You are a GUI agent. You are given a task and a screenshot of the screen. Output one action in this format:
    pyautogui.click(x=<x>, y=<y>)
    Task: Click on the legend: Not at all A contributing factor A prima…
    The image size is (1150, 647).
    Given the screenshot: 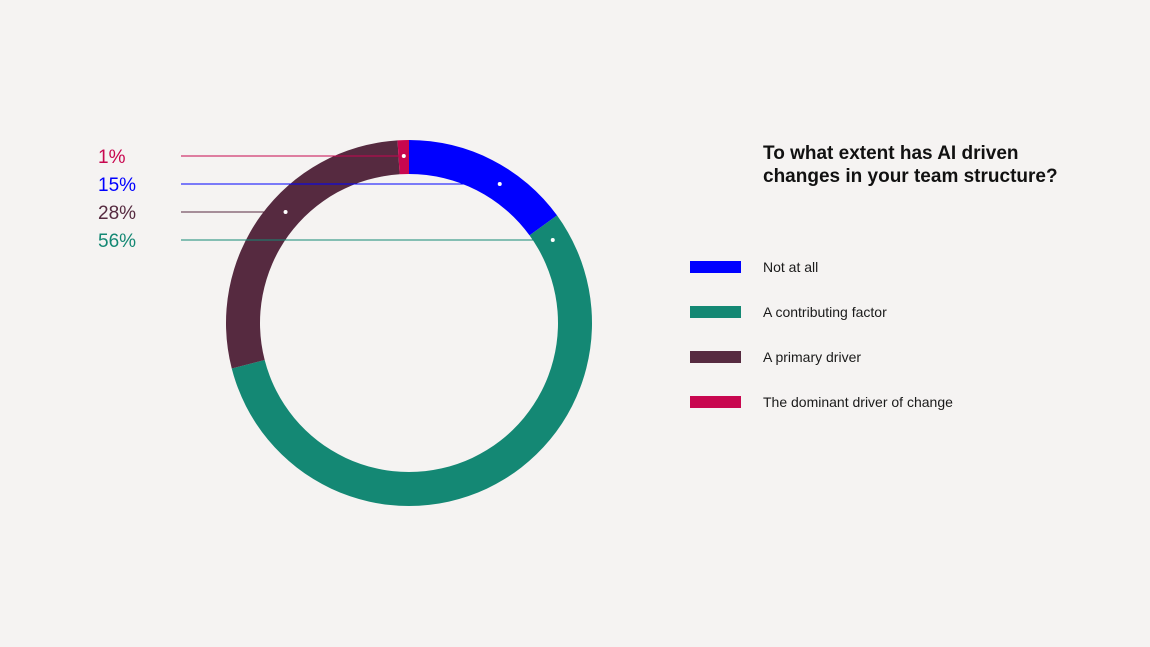 What is the action you would take?
    pyautogui.click(x=890, y=346)
    